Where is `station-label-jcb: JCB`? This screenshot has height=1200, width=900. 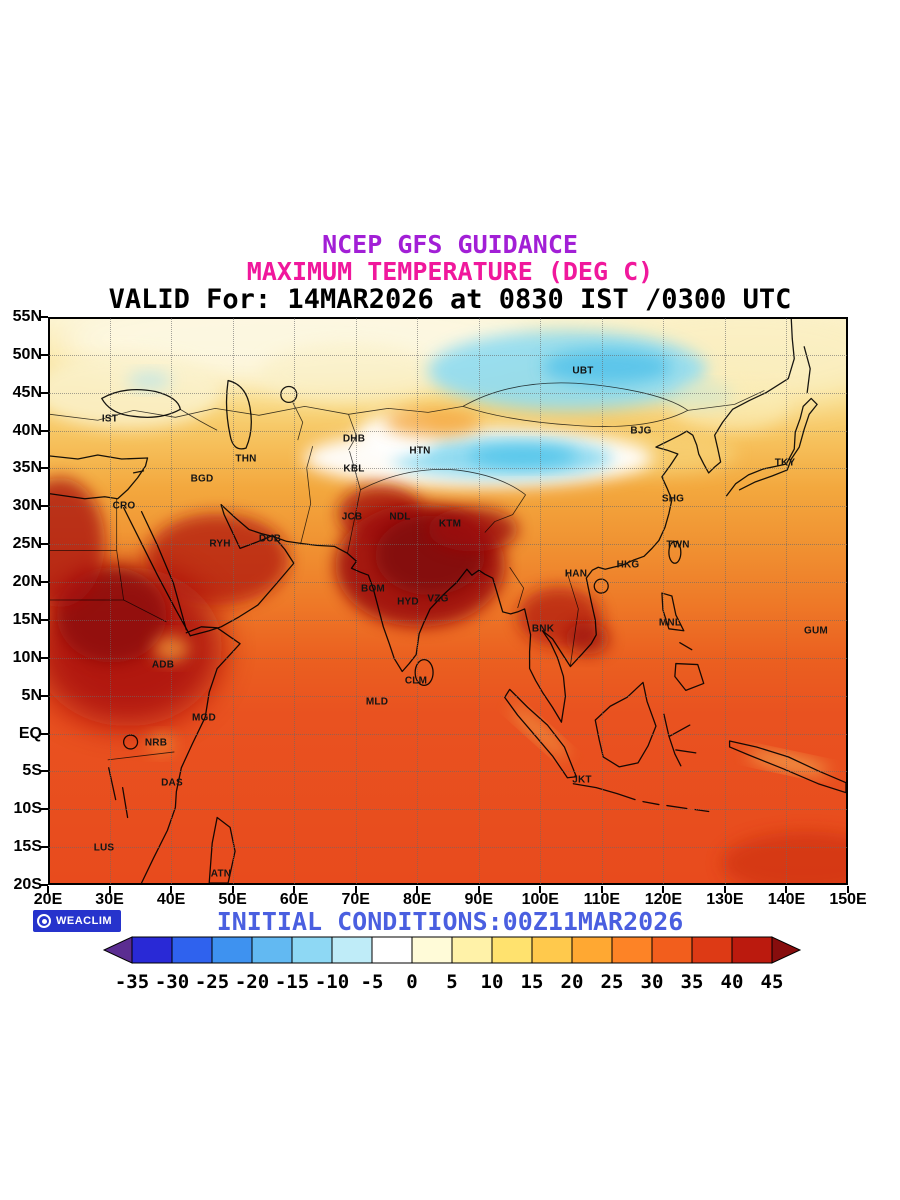
station-label-jcb: JCB is located at coordinates (352, 517).